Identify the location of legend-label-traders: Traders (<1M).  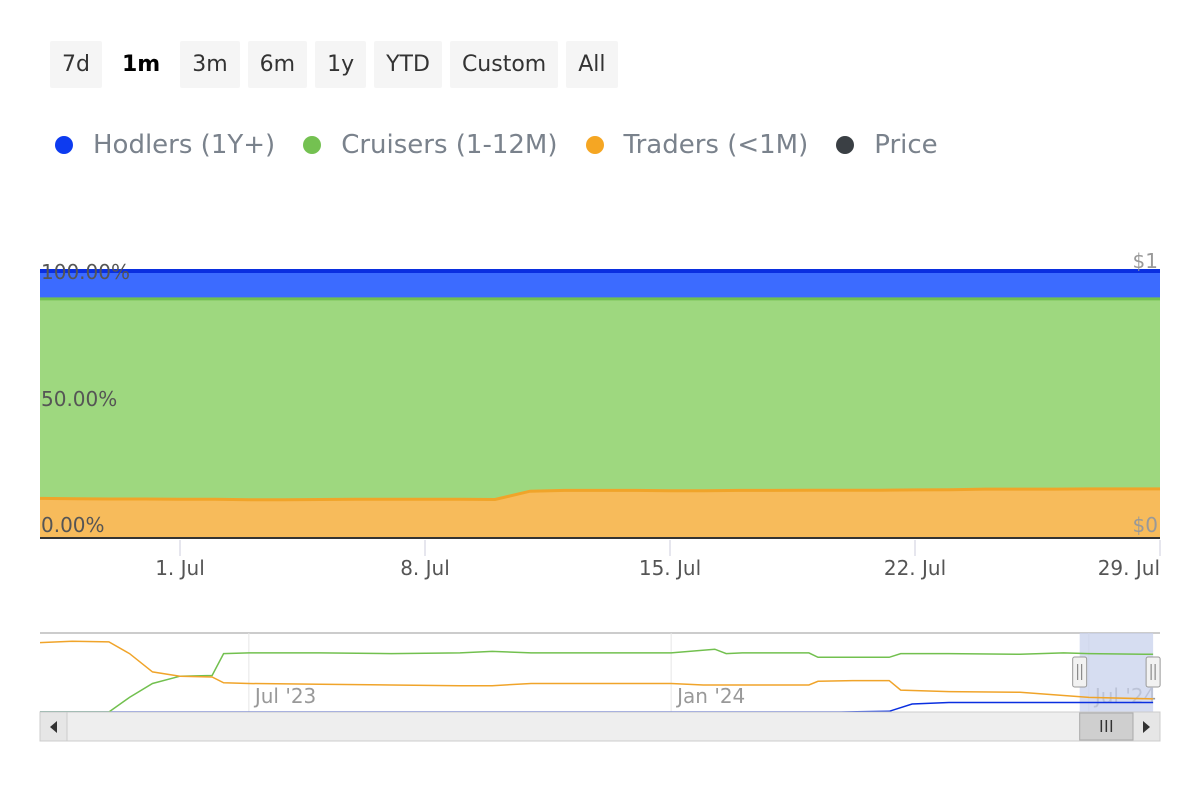
(716, 145).